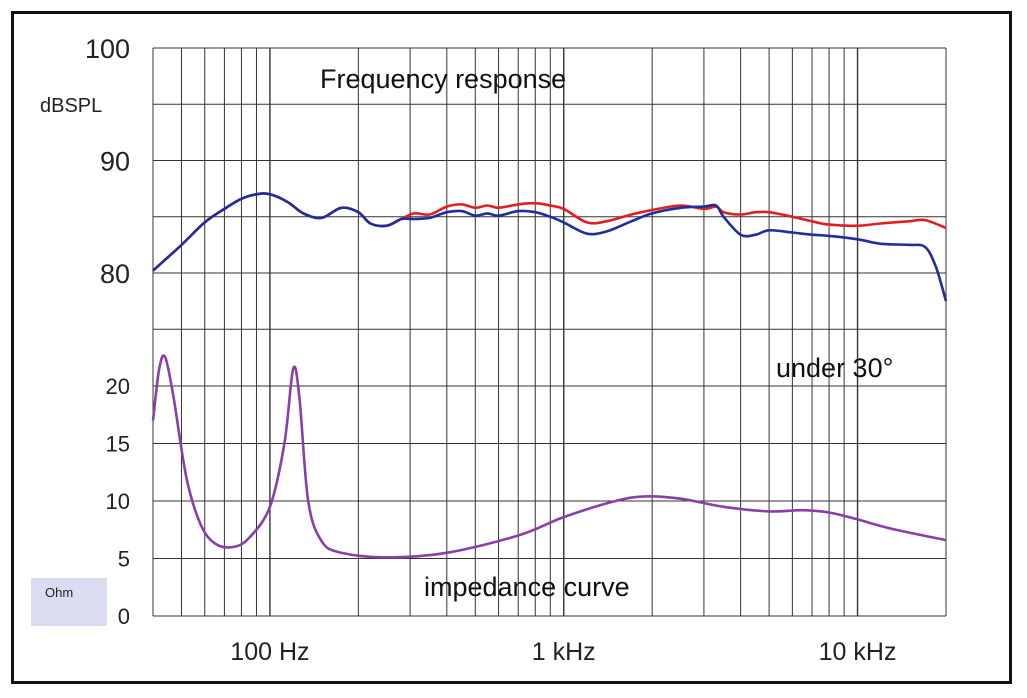  What do you see at coordinates (71, 106) in the screenshot?
I see `dbspl-unit-label: dBSPL` at bounding box center [71, 106].